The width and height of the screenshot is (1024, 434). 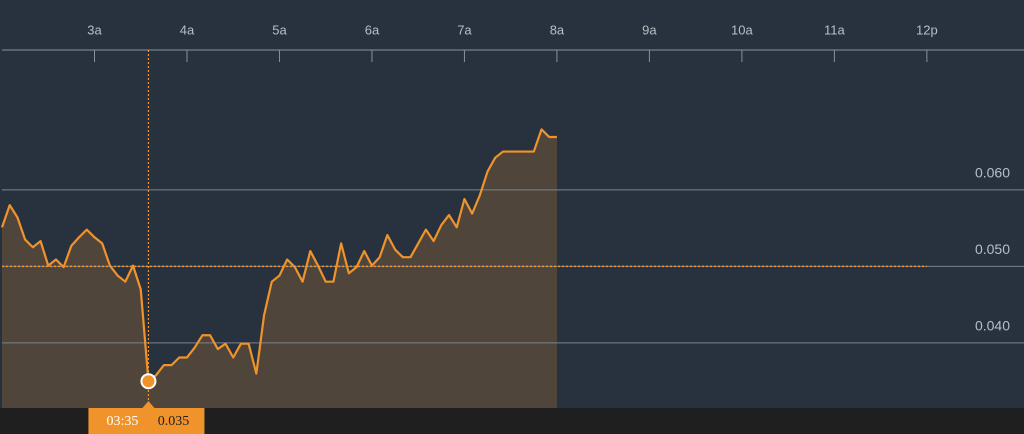 I want to click on y-tick-label: 0.050, so click(x=992, y=249).